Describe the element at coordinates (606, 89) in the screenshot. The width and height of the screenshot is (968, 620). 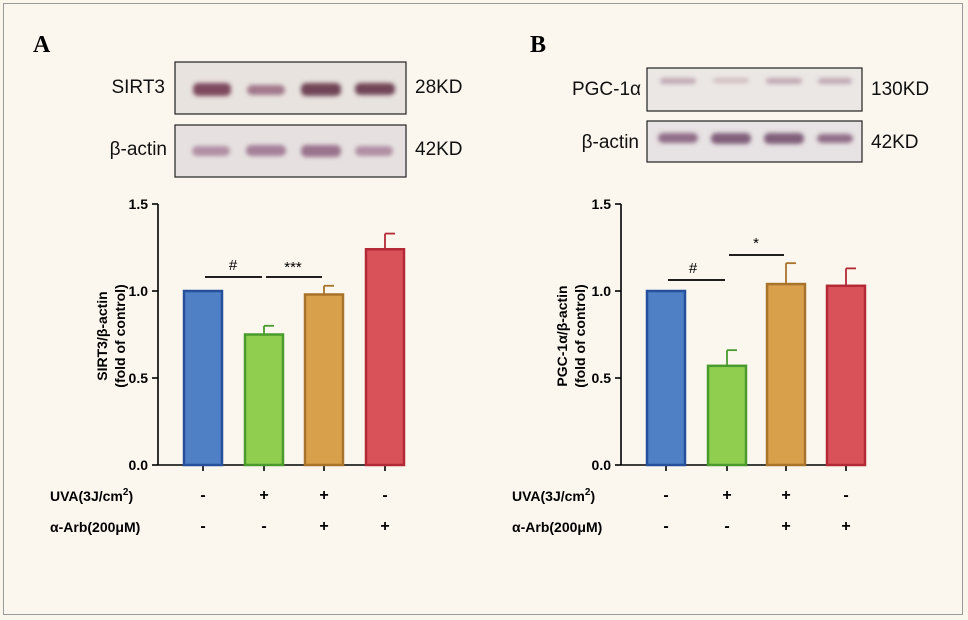
I see `blot-protein-label: PGC-1α` at that location.